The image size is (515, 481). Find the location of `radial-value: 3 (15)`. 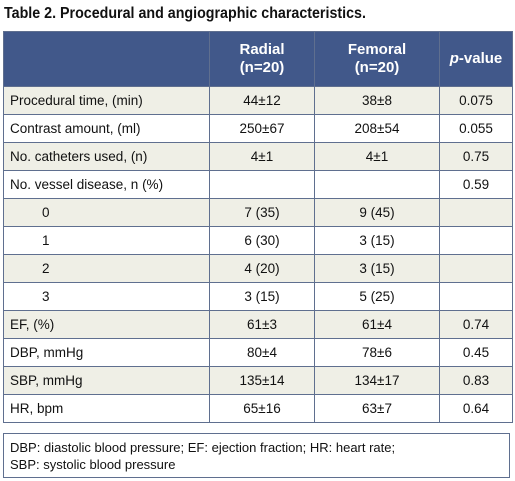

radial-value: 3 (15) is located at coordinates (262, 296).